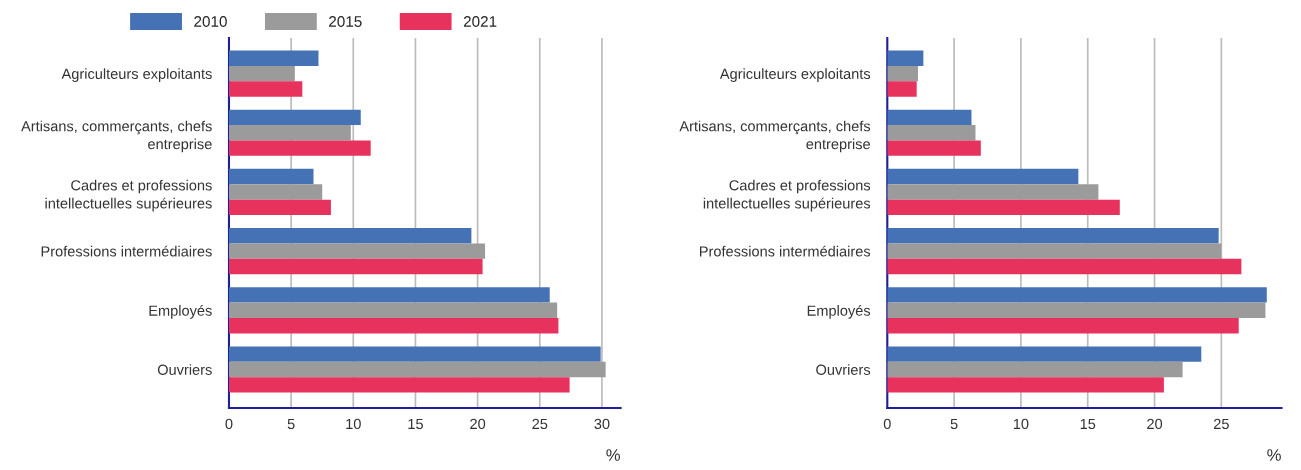 The image size is (1301, 470). I want to click on legend-label: 2021, so click(480, 21).